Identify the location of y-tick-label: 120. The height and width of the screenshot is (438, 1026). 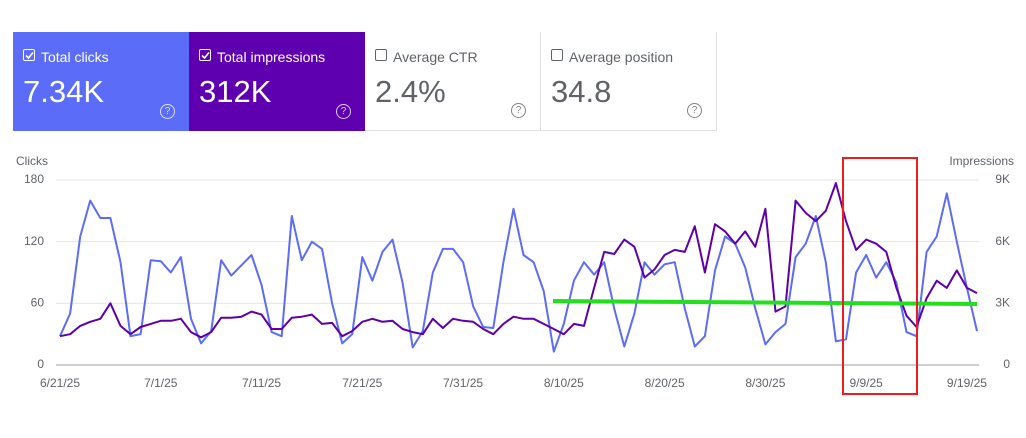
(34, 241).